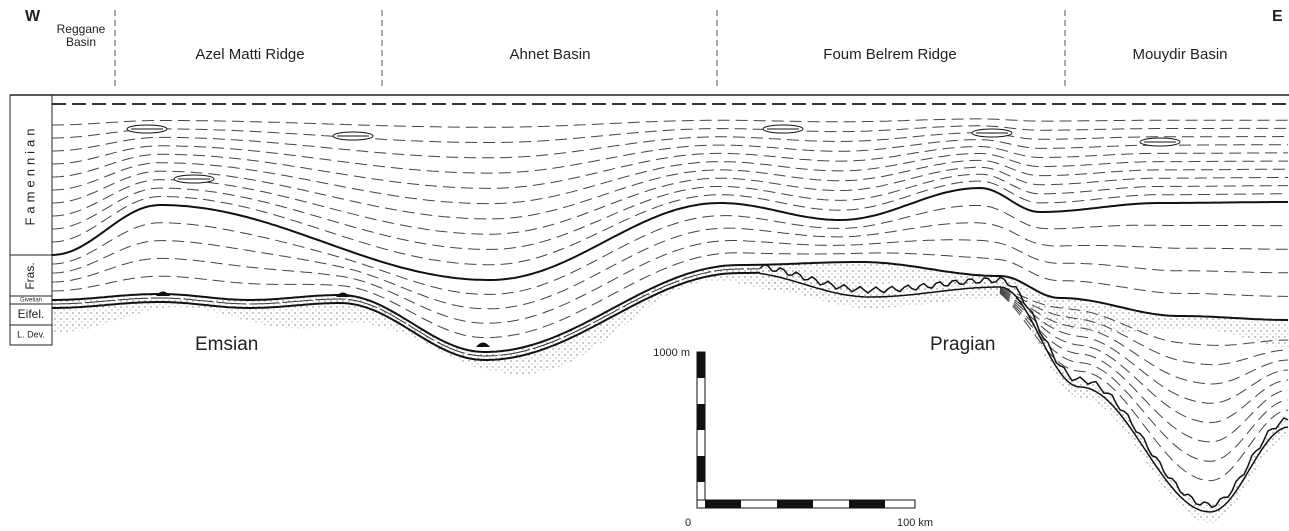  What do you see at coordinates (227, 344) in the screenshot?
I see `section-label: Emsian` at bounding box center [227, 344].